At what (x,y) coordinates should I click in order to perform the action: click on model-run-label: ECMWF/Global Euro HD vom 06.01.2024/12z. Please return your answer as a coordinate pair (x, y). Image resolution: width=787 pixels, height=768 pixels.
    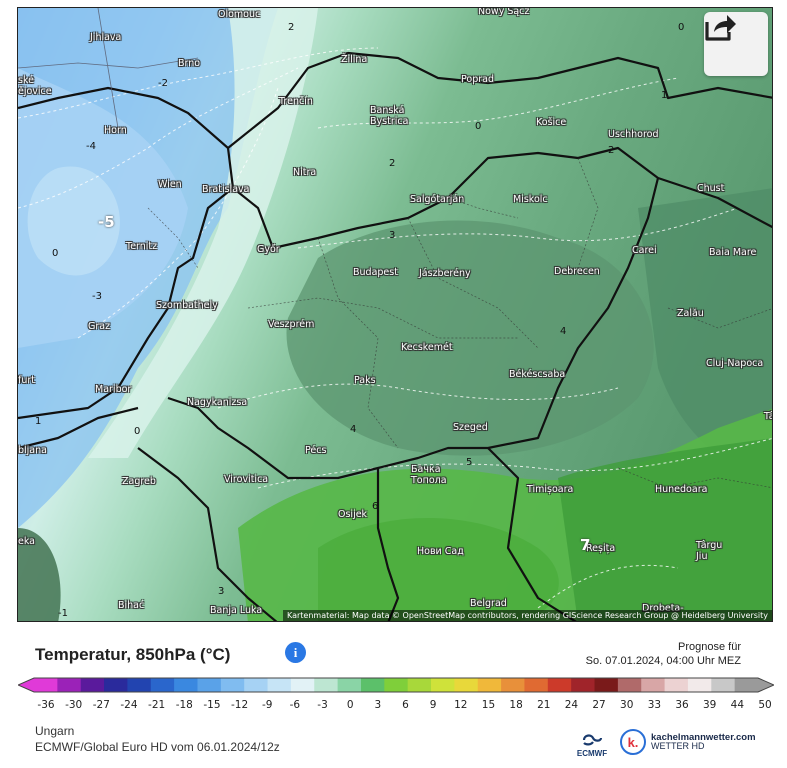
    Looking at the image, I should click on (157, 747).